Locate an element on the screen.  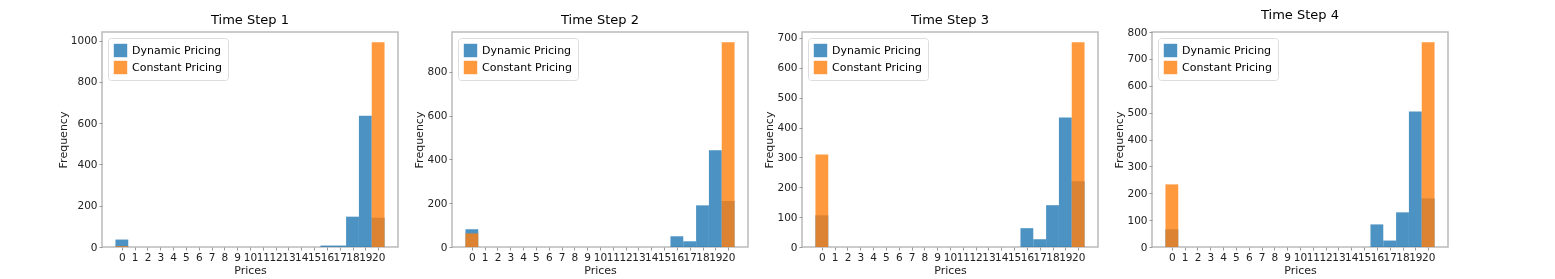
chart-title: Time Step 4 is located at coordinates (1299, 14).